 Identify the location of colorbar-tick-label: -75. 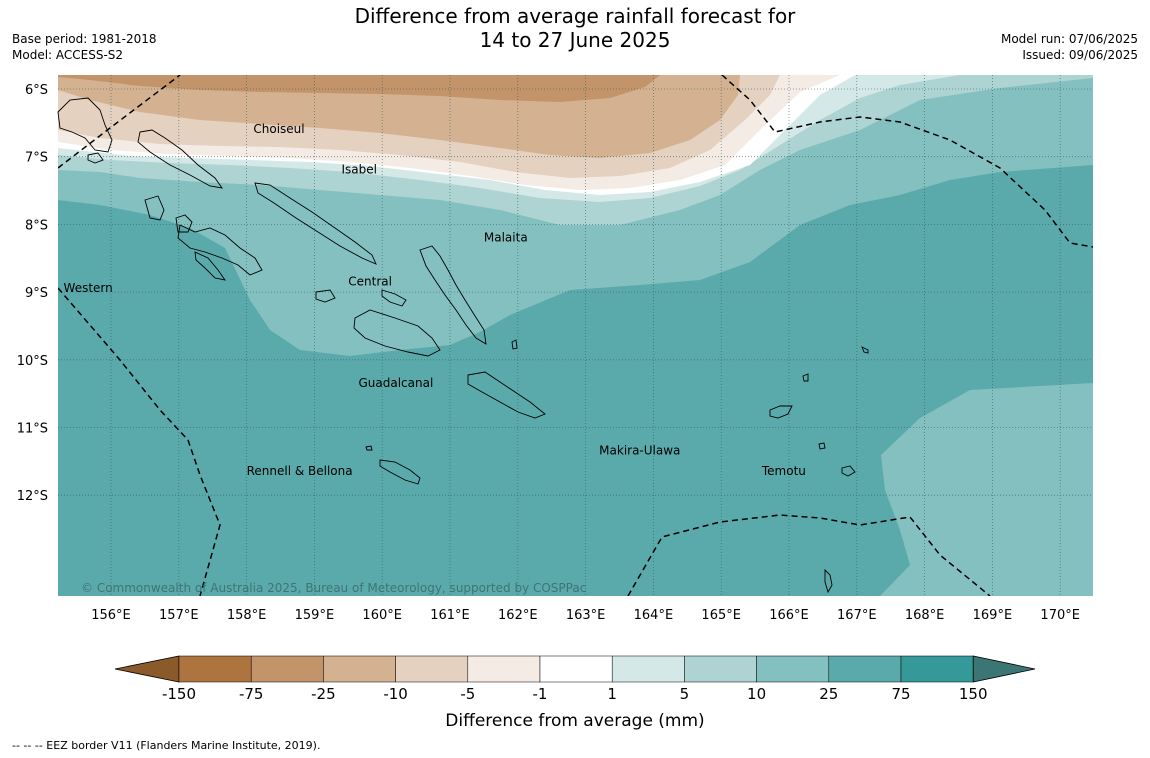
(251, 694).